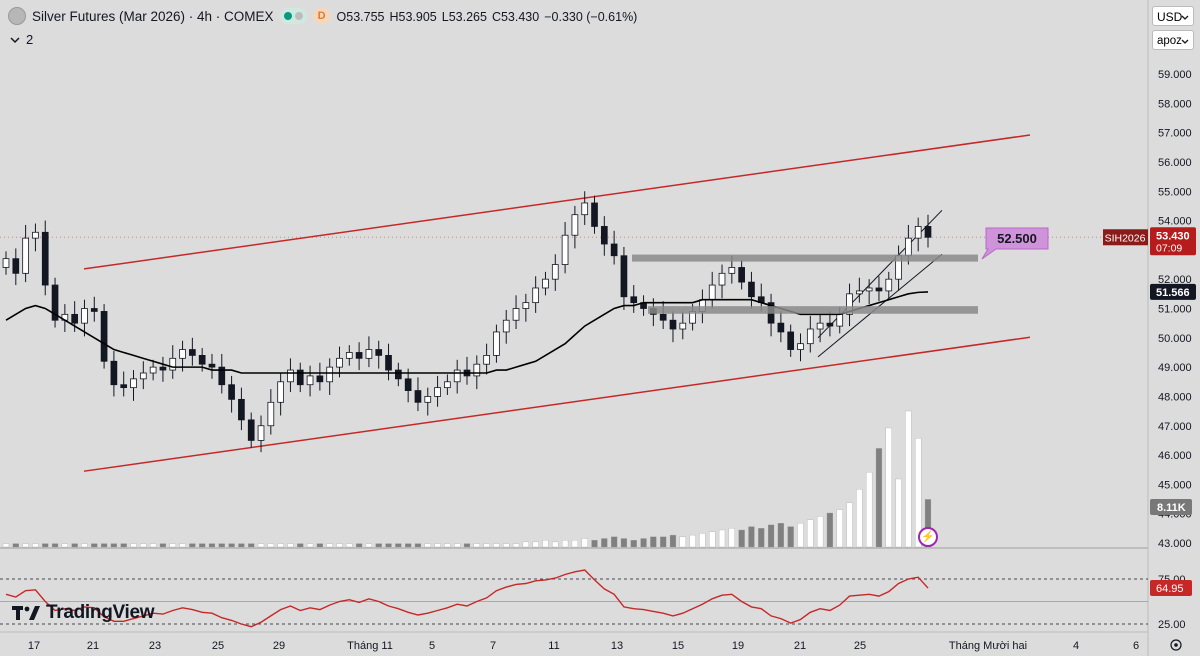  I want to click on lightning-icon: ⚡, so click(928, 537).